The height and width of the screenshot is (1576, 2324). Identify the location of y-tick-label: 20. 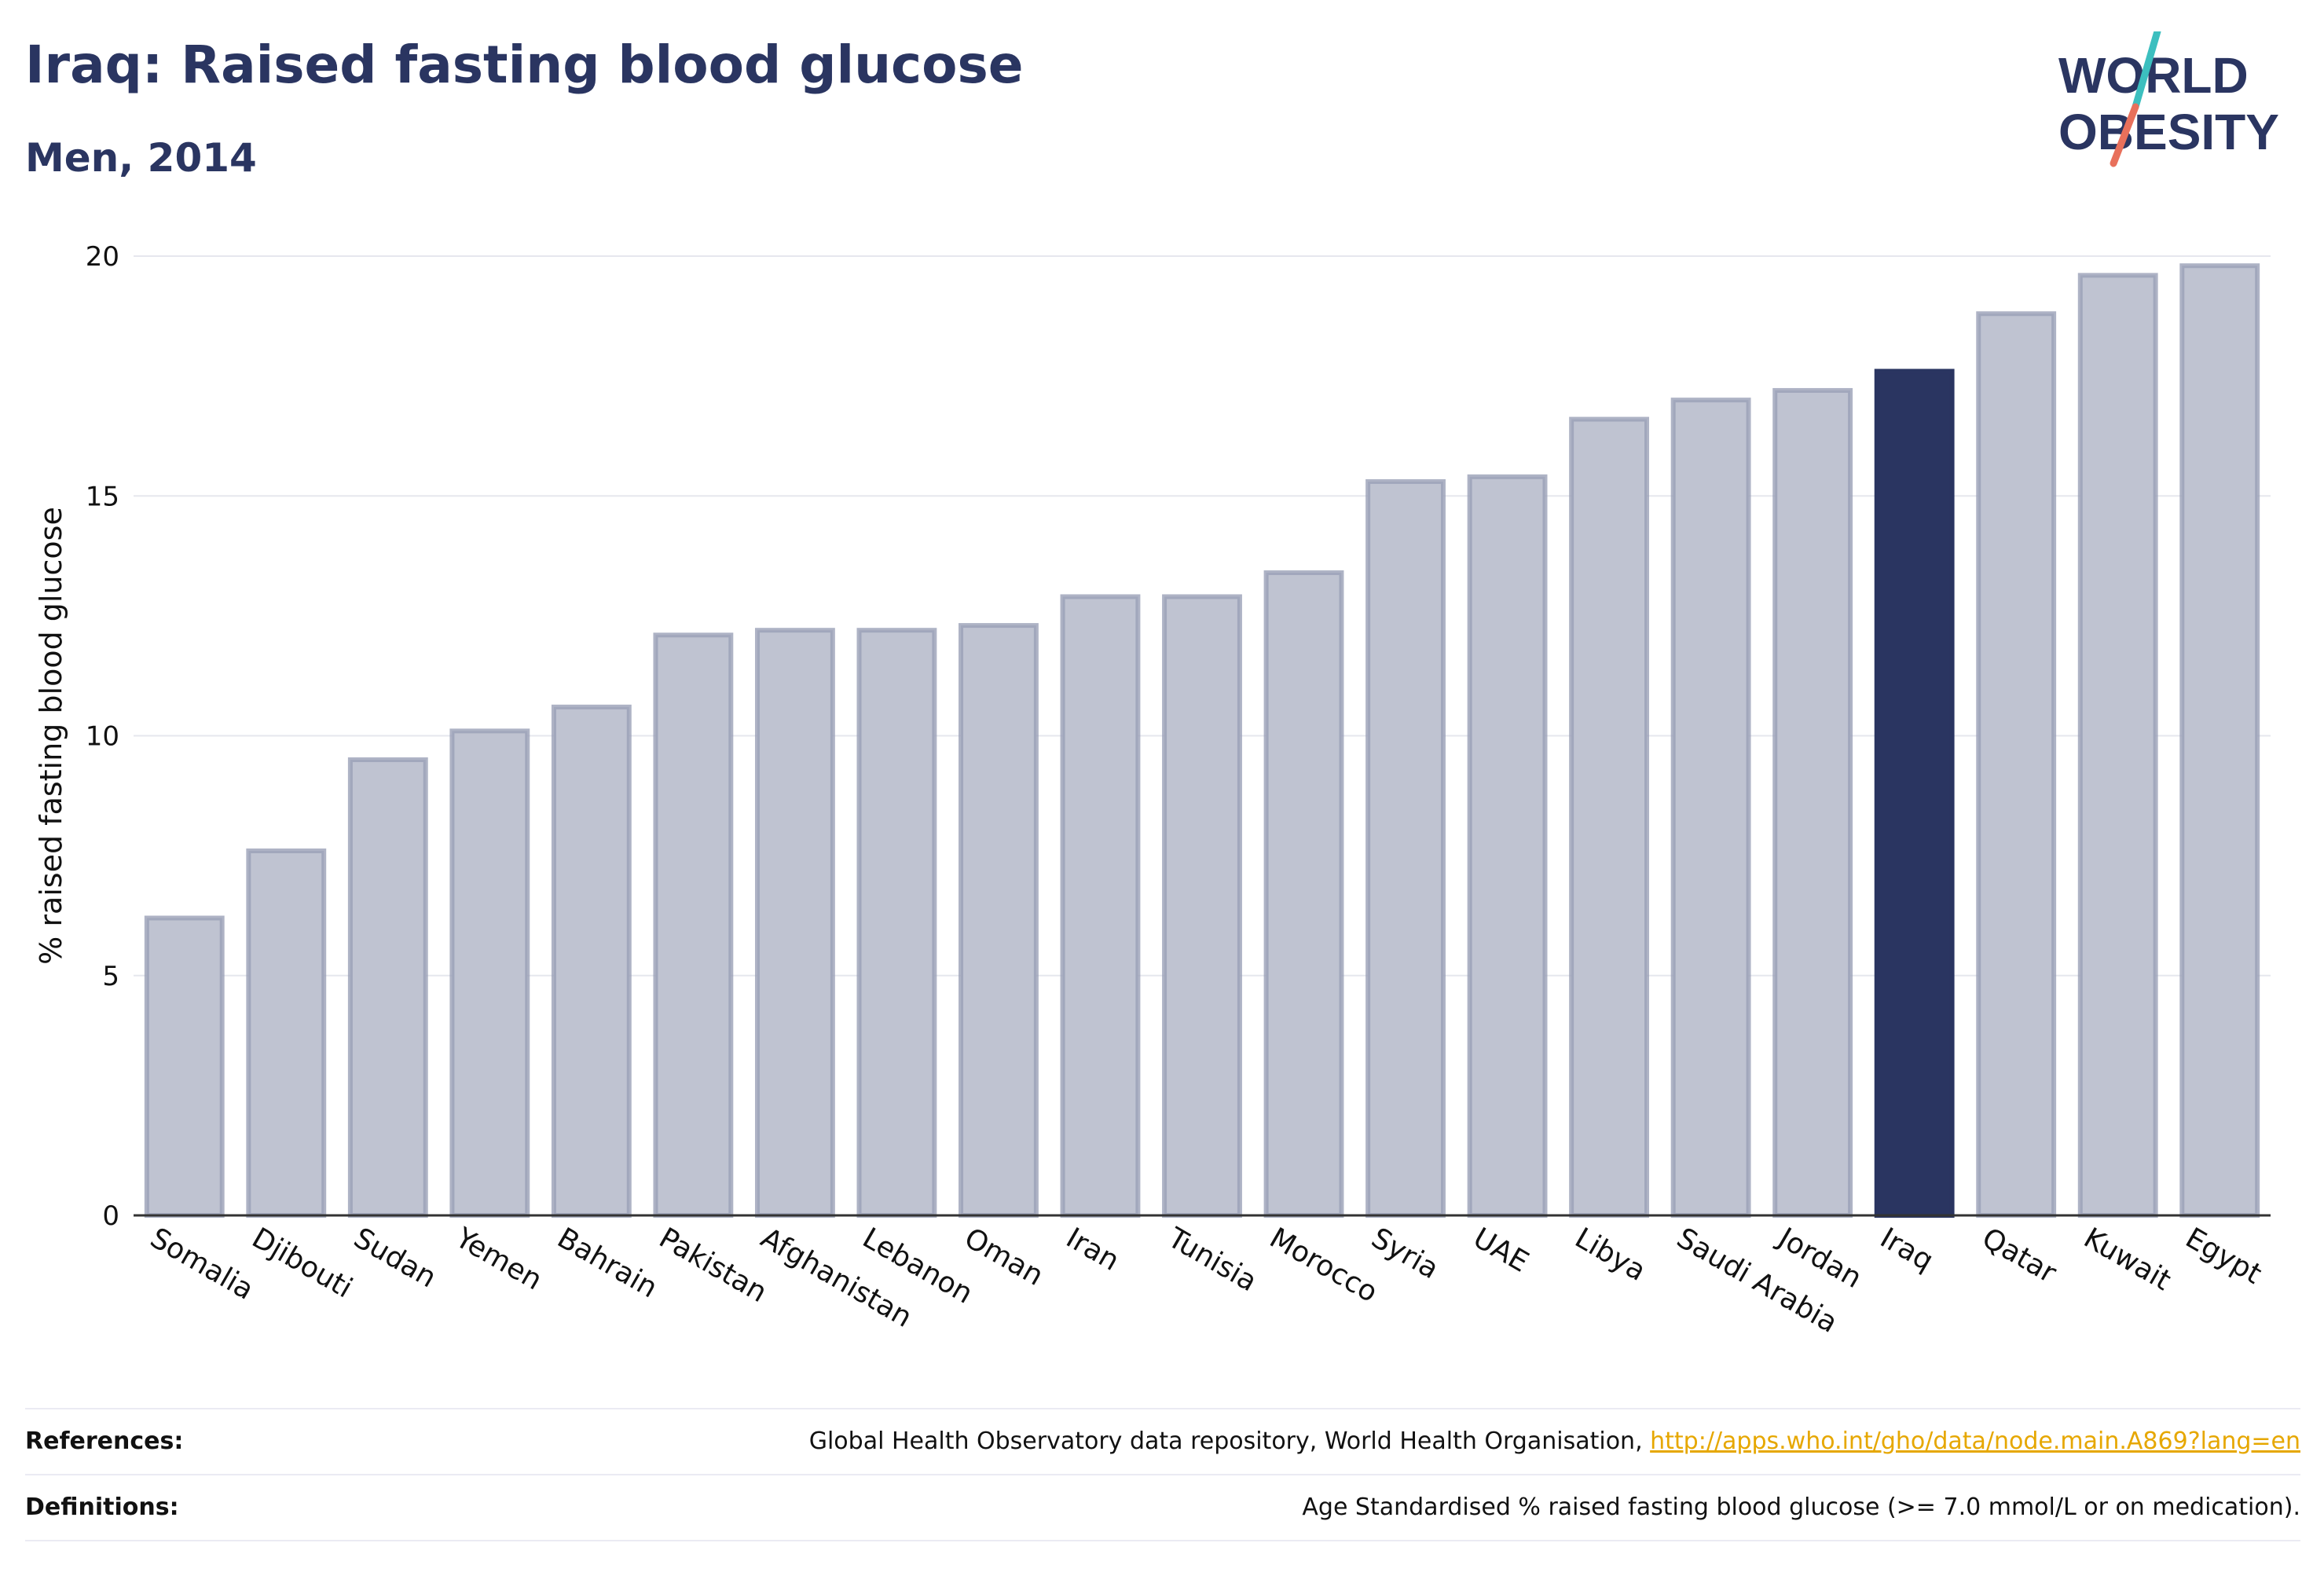
(102, 257).